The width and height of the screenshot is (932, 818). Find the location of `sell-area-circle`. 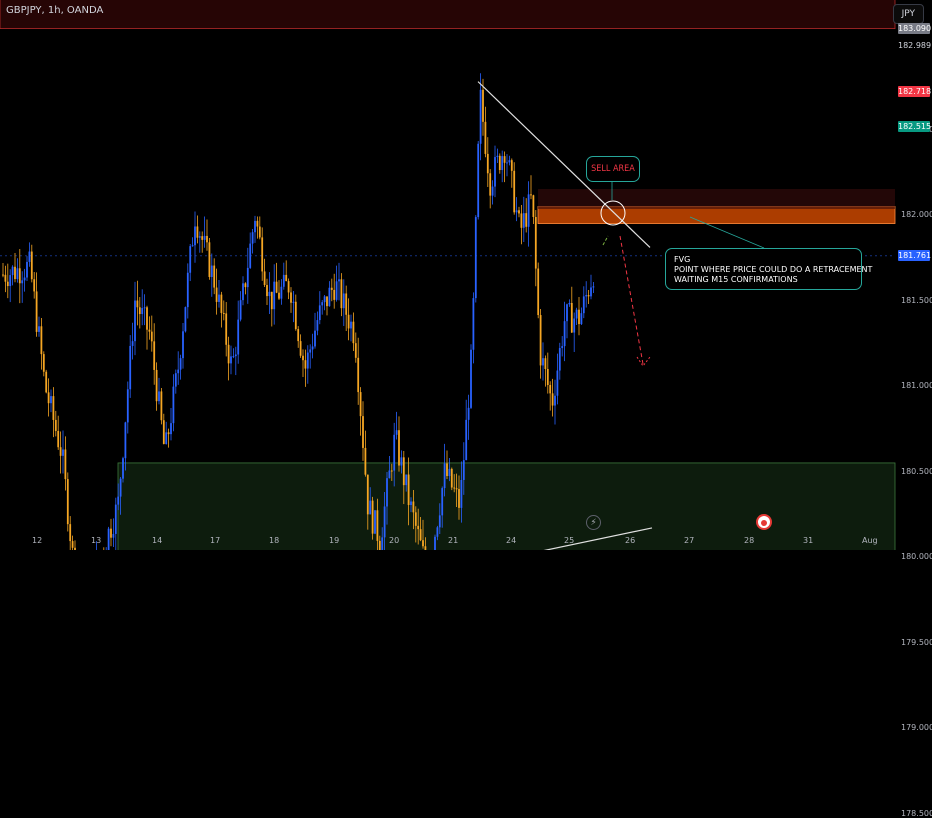

sell-area-circle is located at coordinates (613, 213).